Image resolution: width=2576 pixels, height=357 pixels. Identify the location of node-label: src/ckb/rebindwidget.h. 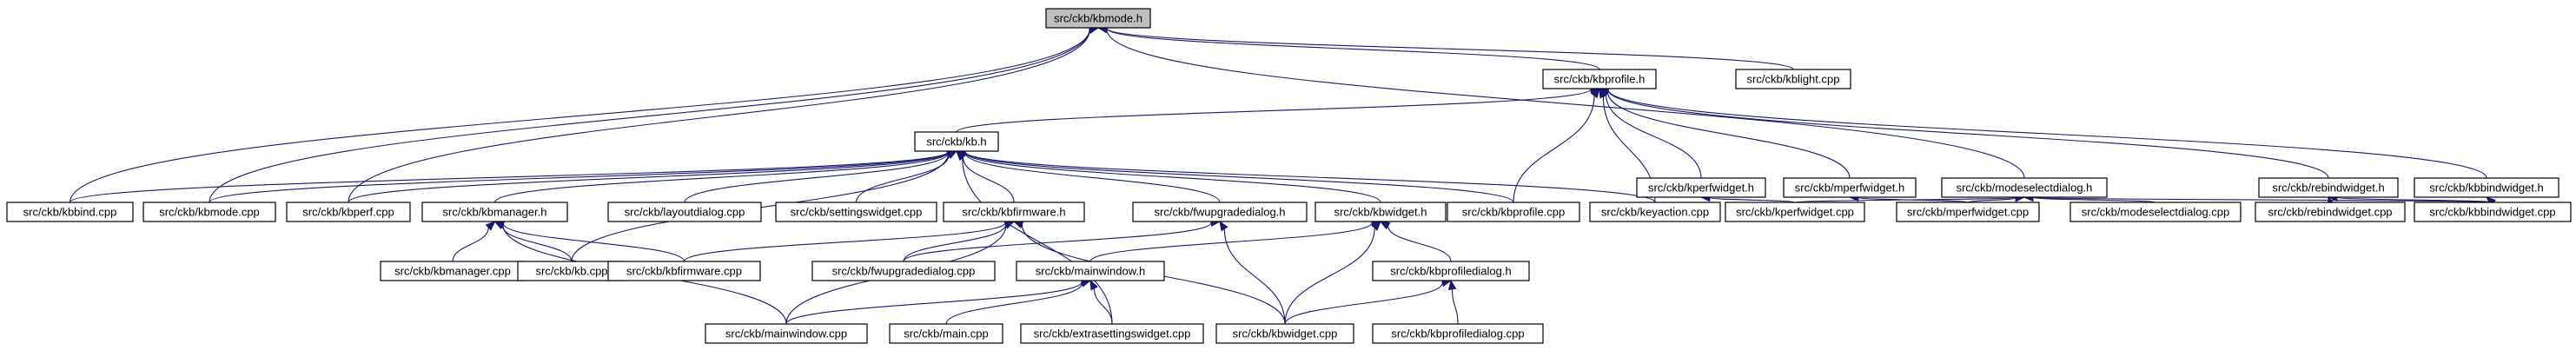
(2328, 188).